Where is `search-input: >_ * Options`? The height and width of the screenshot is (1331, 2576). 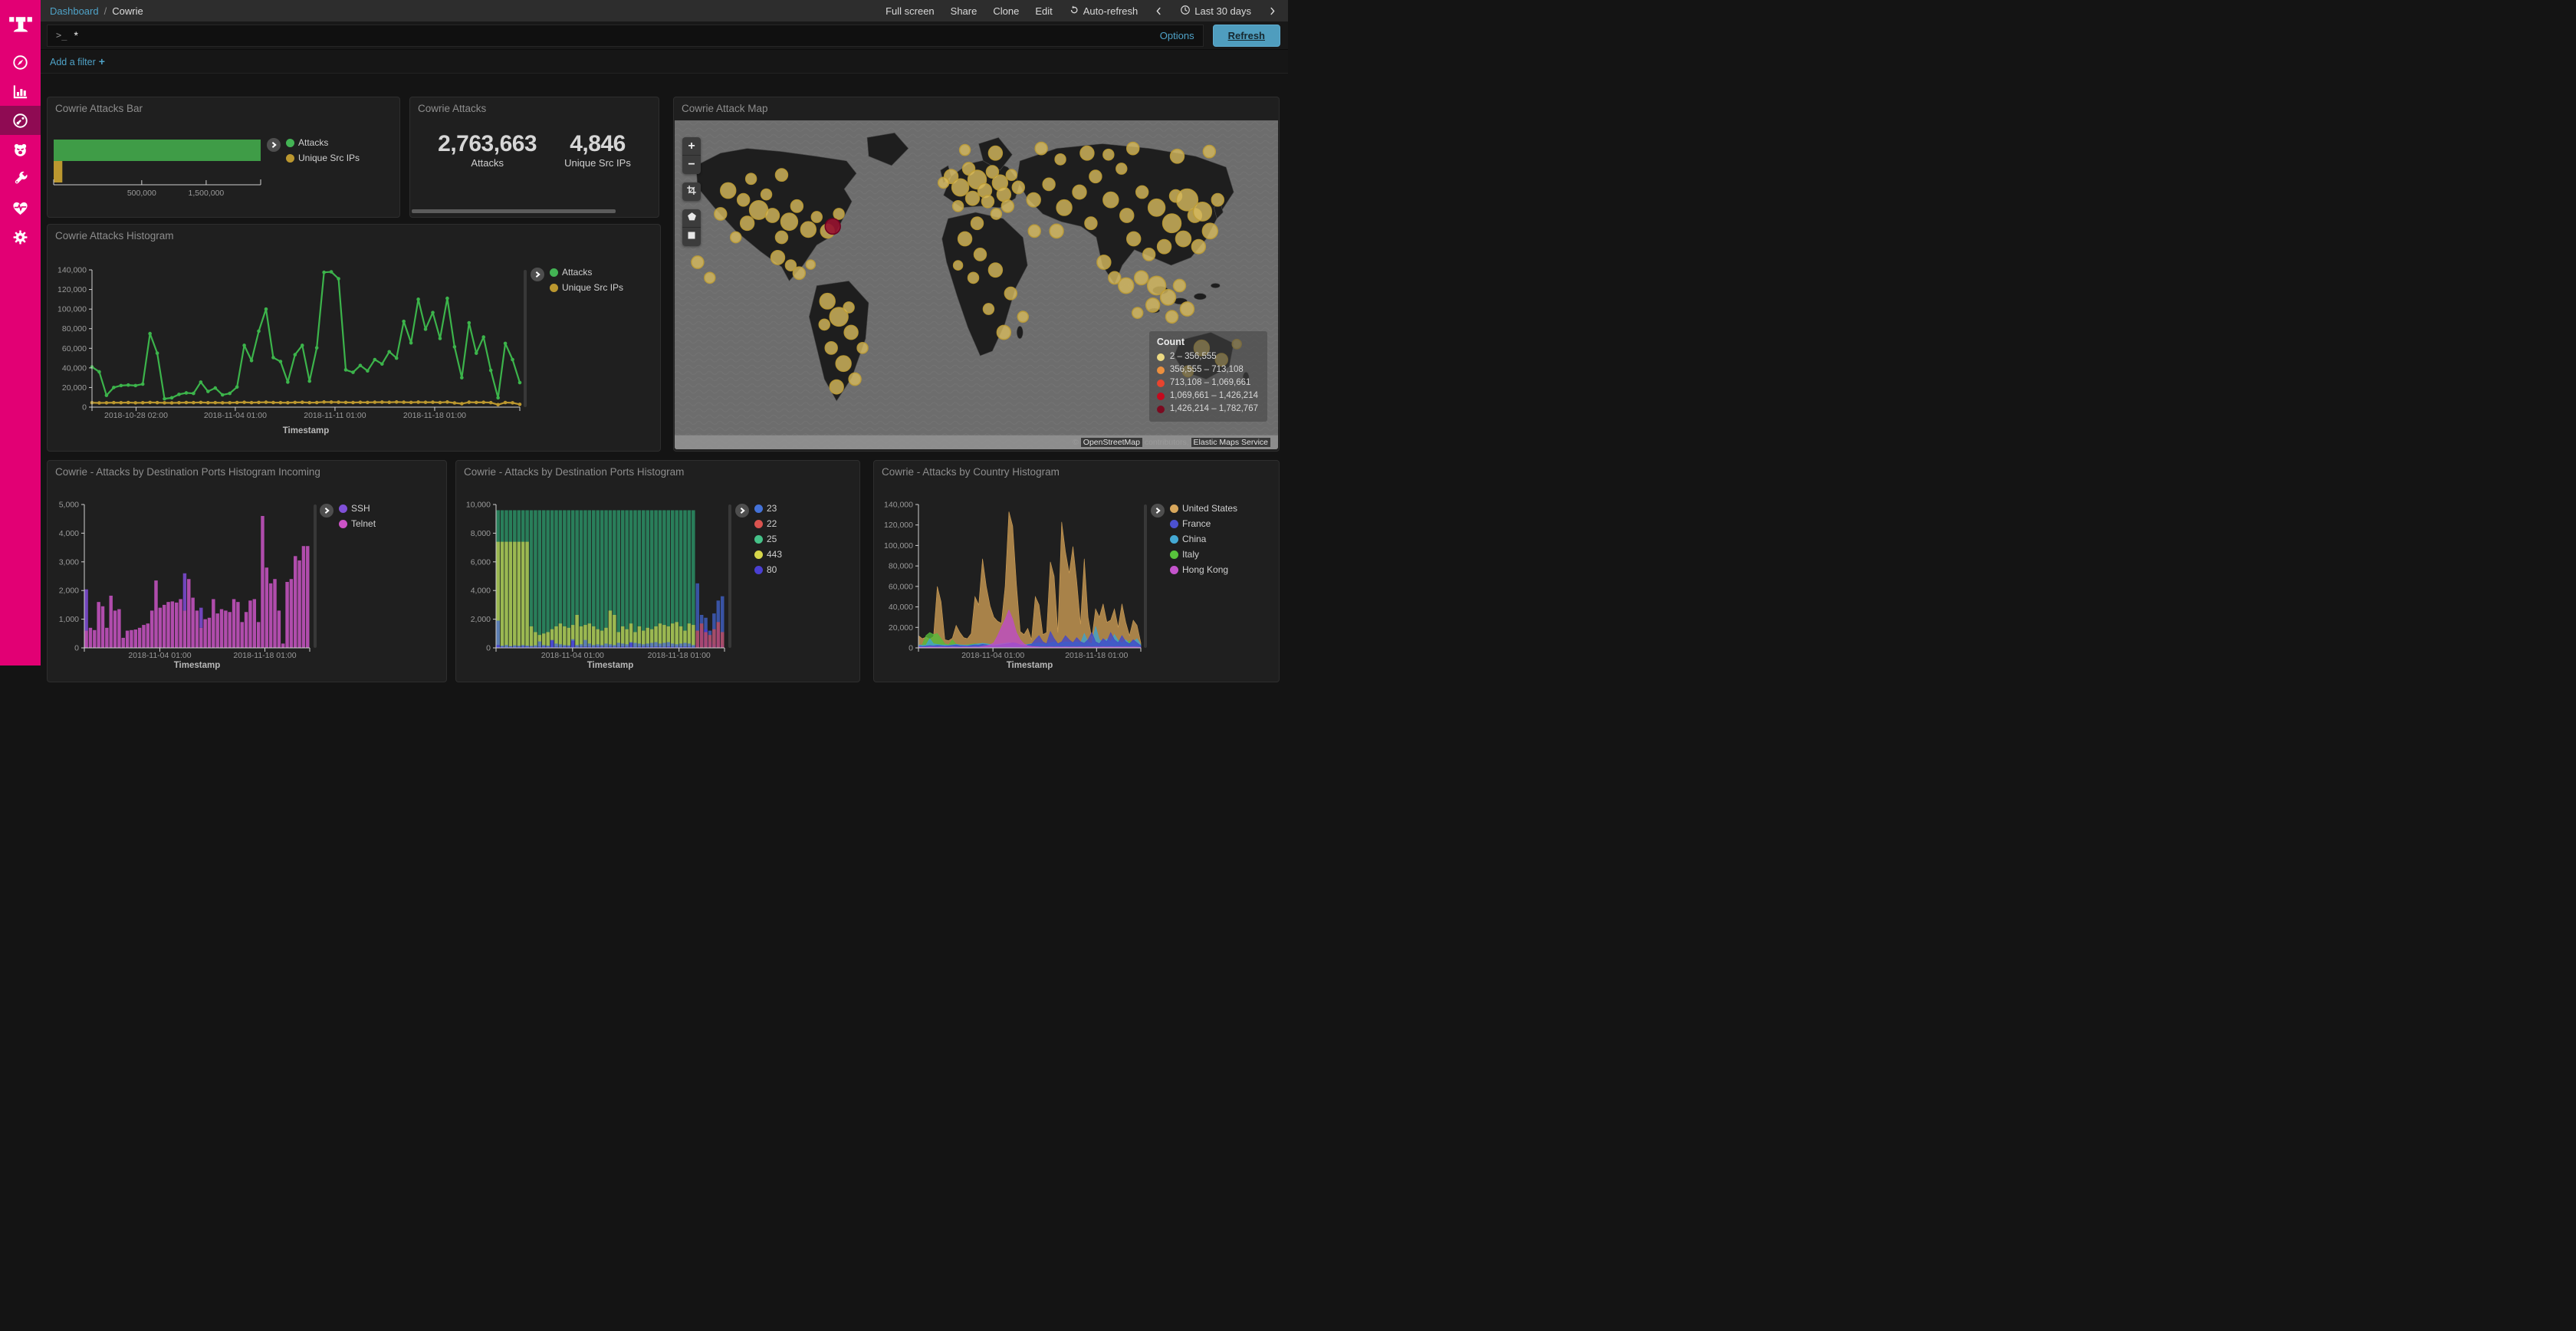
search-input: >_ * Options is located at coordinates (626, 35).